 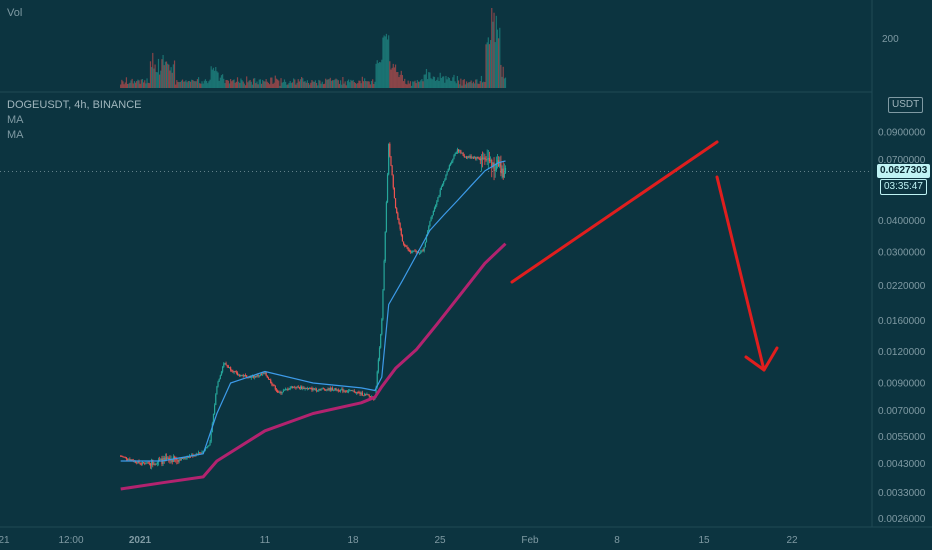 What do you see at coordinates (902, 321) in the screenshot?
I see `y-tick-label: 0.0160000` at bounding box center [902, 321].